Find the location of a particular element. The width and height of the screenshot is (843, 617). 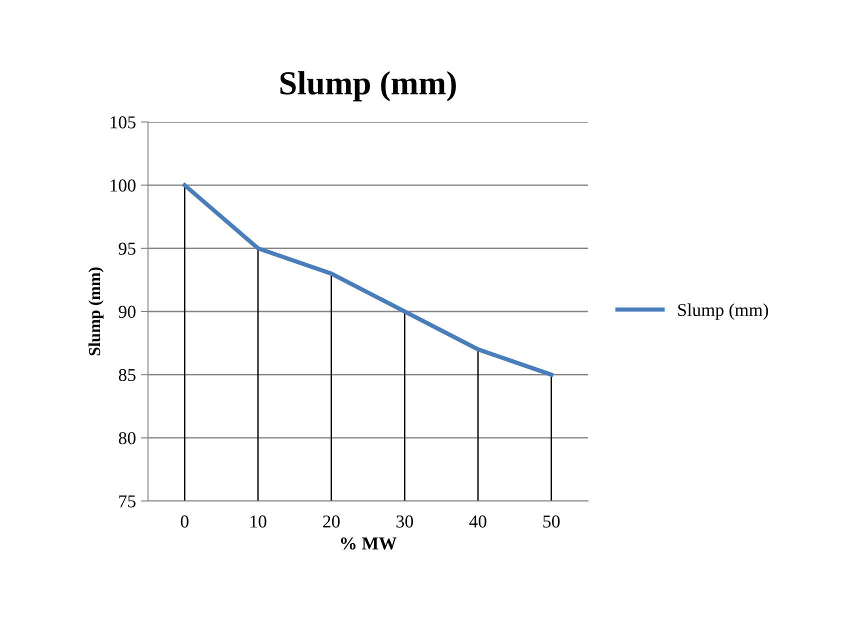

y-axis-title: Slump (mm) is located at coordinates (96, 312).